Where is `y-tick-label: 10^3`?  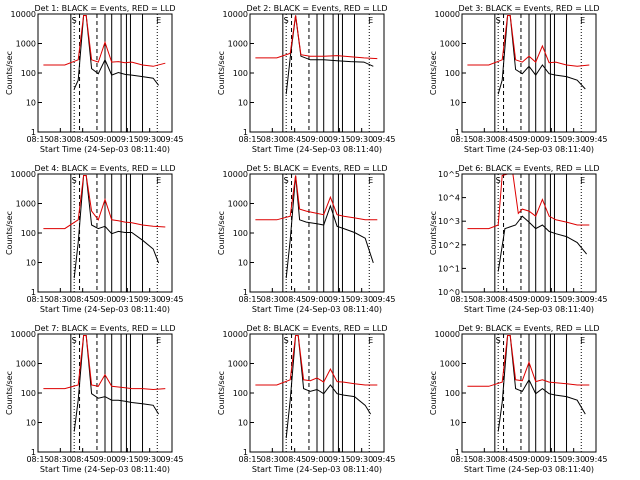
y-tick-label: 10^3 is located at coordinates (449, 221).